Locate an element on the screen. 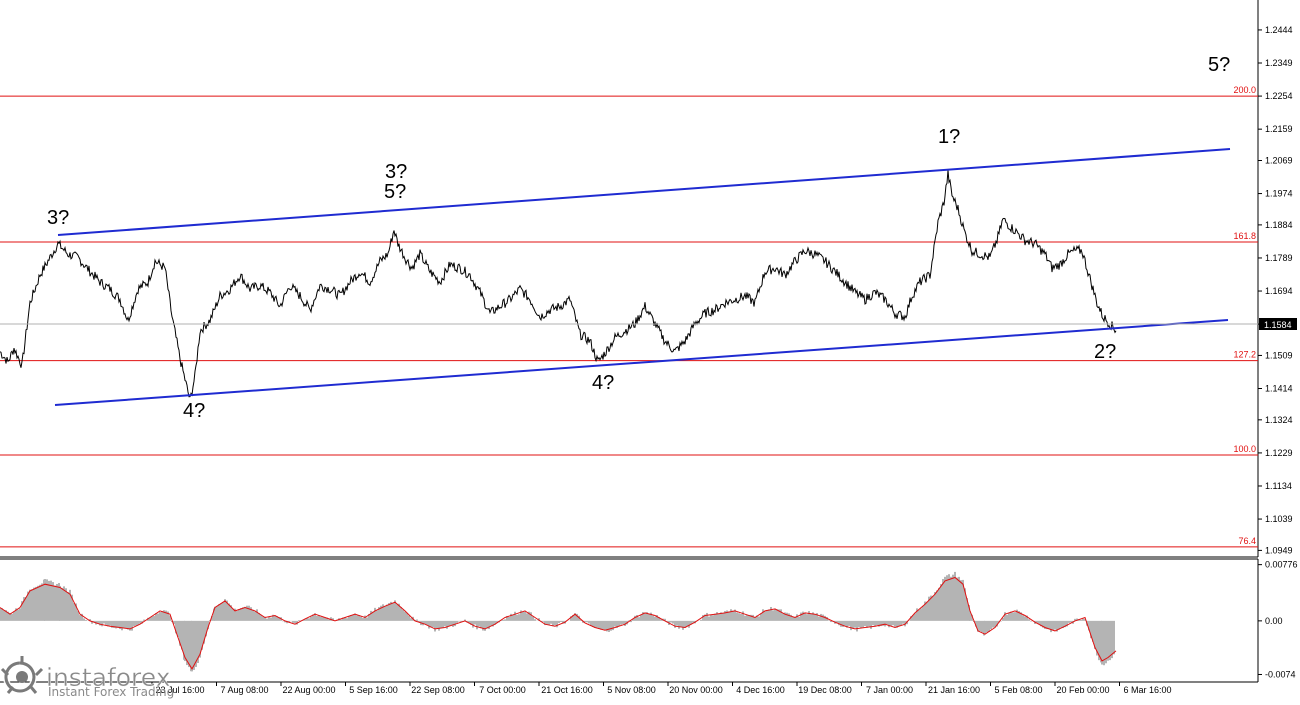 This screenshot has height=705, width=1300. time-tick-label: 5 Feb 08:00 is located at coordinates (1018, 690).